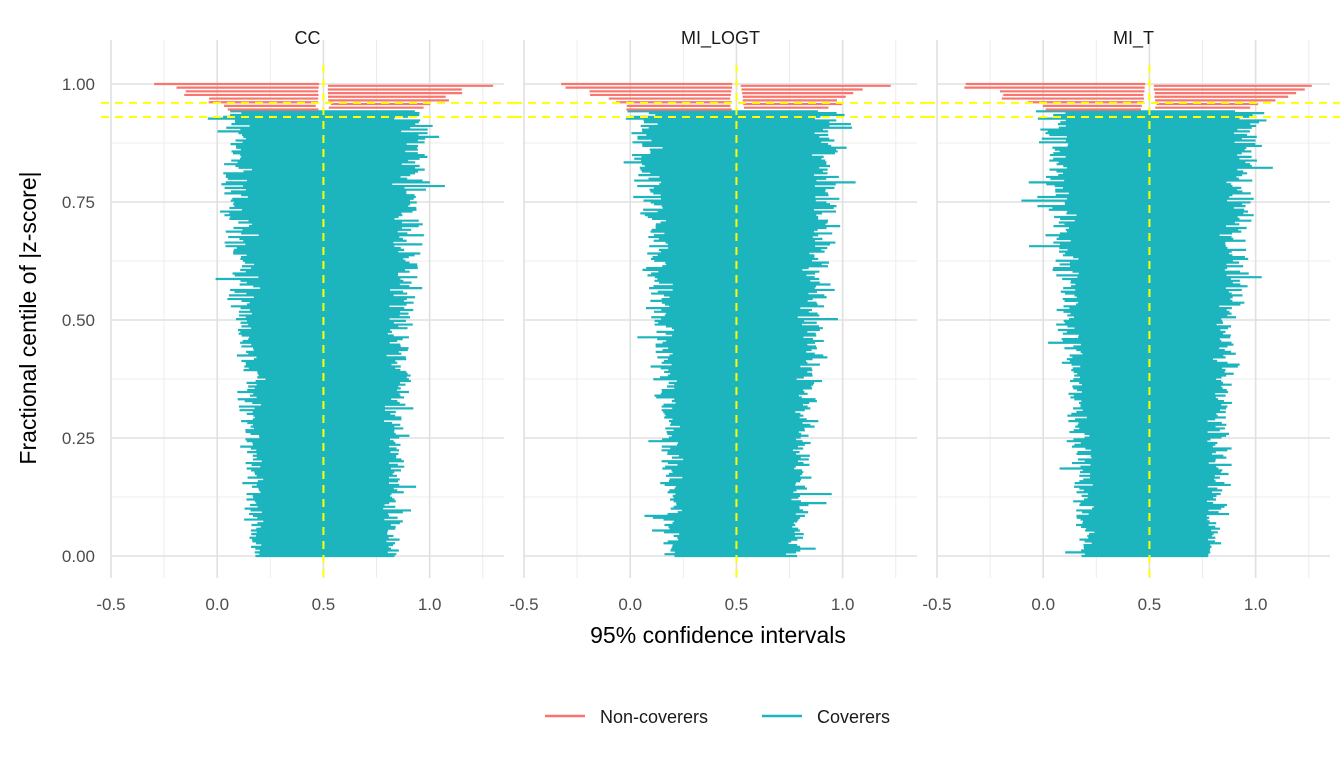 The width and height of the screenshot is (1344, 773). Describe the element at coordinates (853, 717) in the screenshot. I see `legend-label: Coverers` at that location.